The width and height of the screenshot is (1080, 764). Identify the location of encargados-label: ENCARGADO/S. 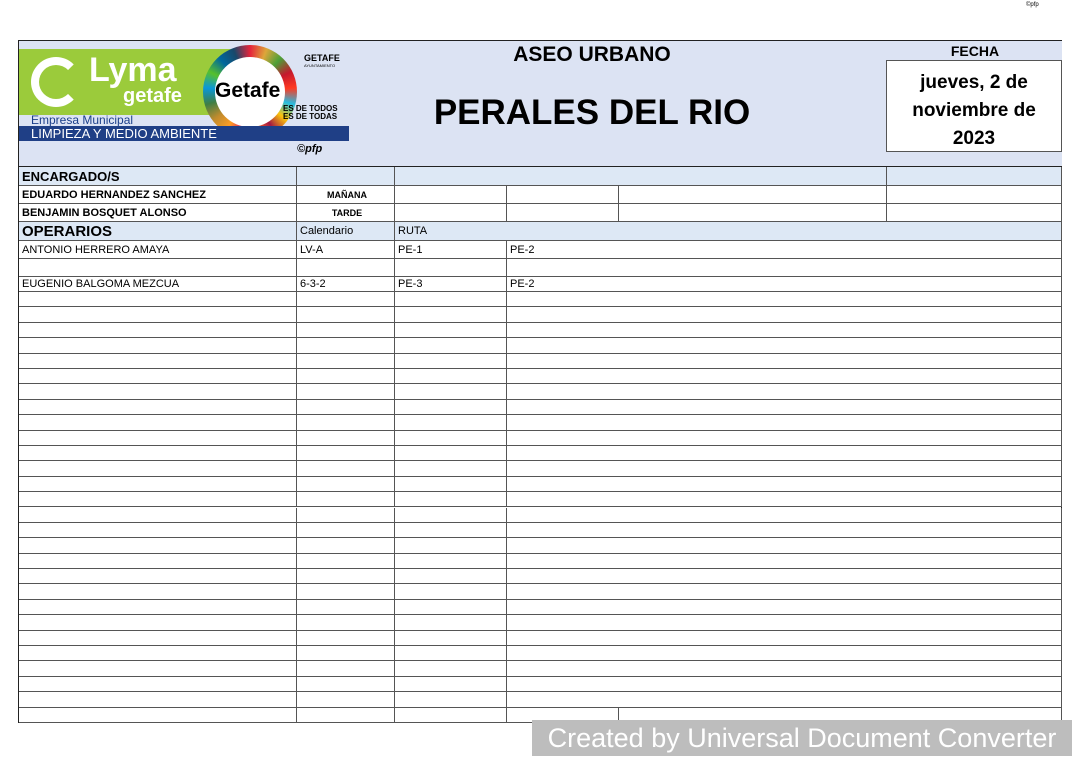
(158, 176).